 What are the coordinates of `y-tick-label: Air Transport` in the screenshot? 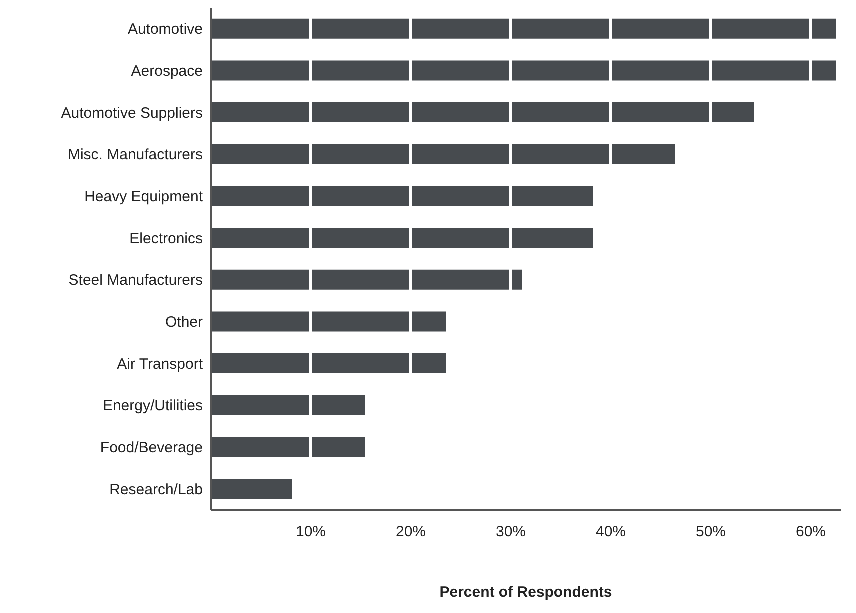 It's located at (160, 364).